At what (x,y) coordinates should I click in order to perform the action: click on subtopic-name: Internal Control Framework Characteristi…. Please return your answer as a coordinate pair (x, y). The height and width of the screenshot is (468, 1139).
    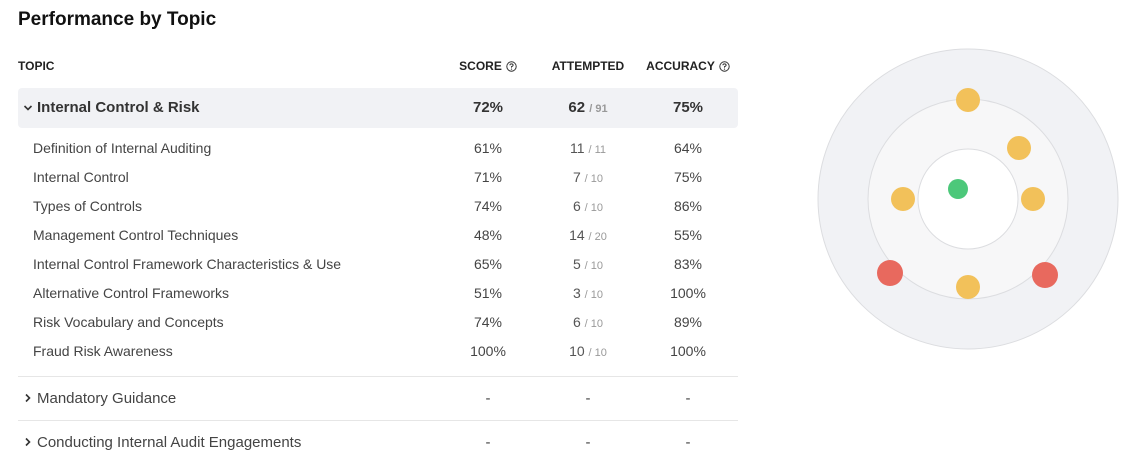
    Looking at the image, I should click on (187, 263).